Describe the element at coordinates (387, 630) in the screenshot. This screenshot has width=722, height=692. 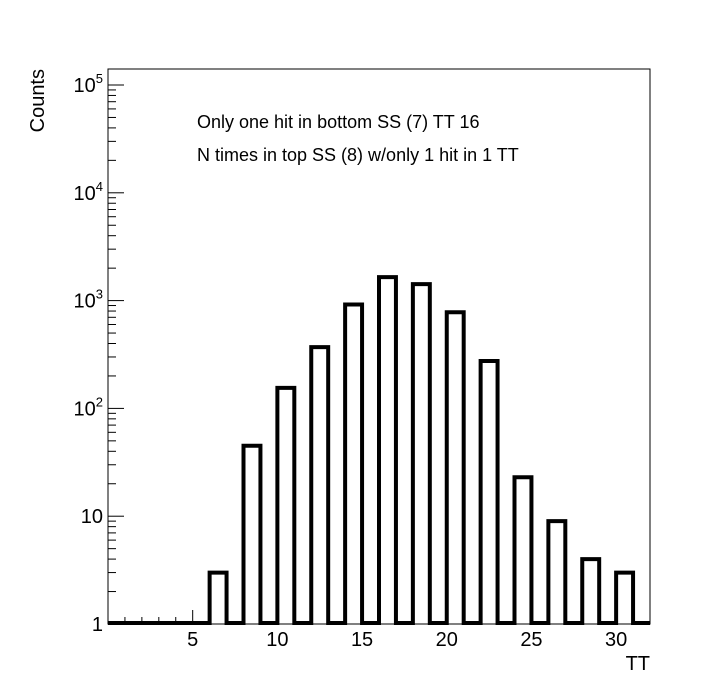
I see `x-axis-ticks: 5 10 15 20 25 30` at that location.